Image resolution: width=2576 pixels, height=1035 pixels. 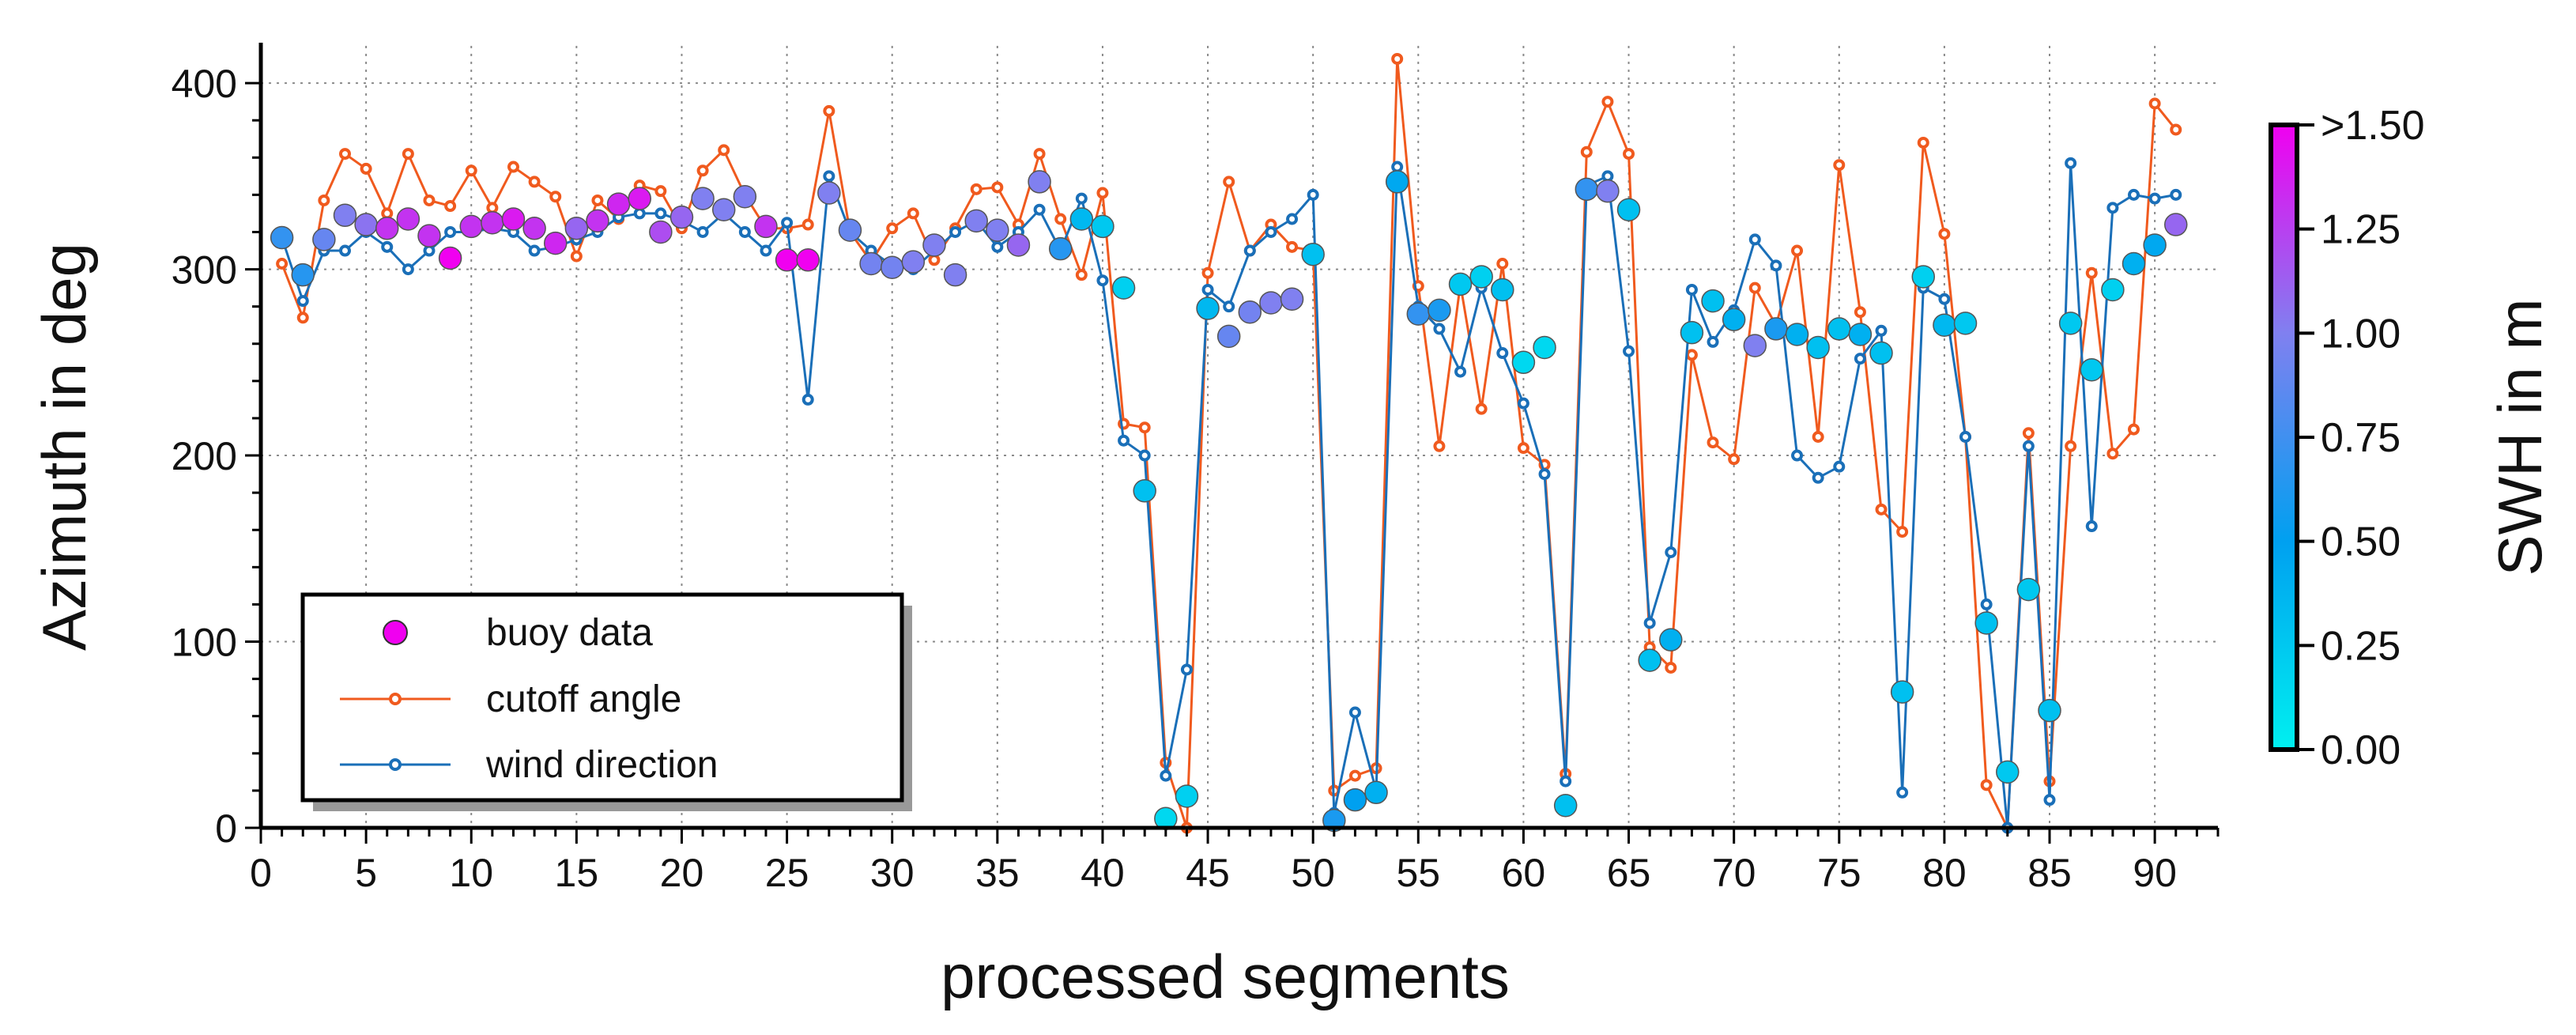 I want to click on x-tick-label: 45, so click(x=1208, y=873).